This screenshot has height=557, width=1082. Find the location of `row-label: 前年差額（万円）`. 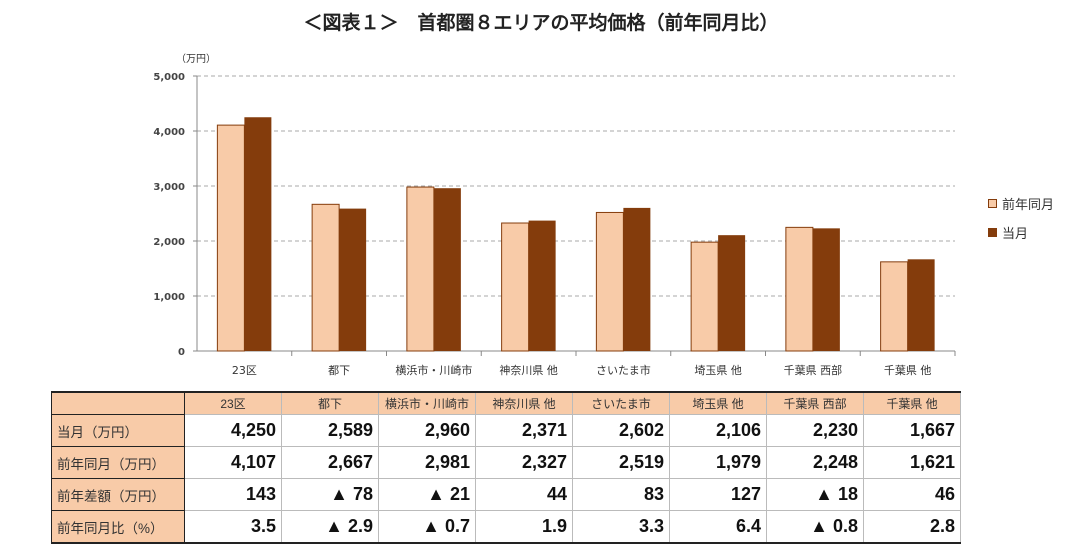

row-label: 前年差額（万円） is located at coordinates (118, 494).